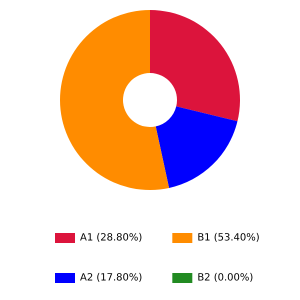  Describe the element at coordinates (225, 278) in the screenshot. I see `legend-label: B2 (0.00%)` at that location.